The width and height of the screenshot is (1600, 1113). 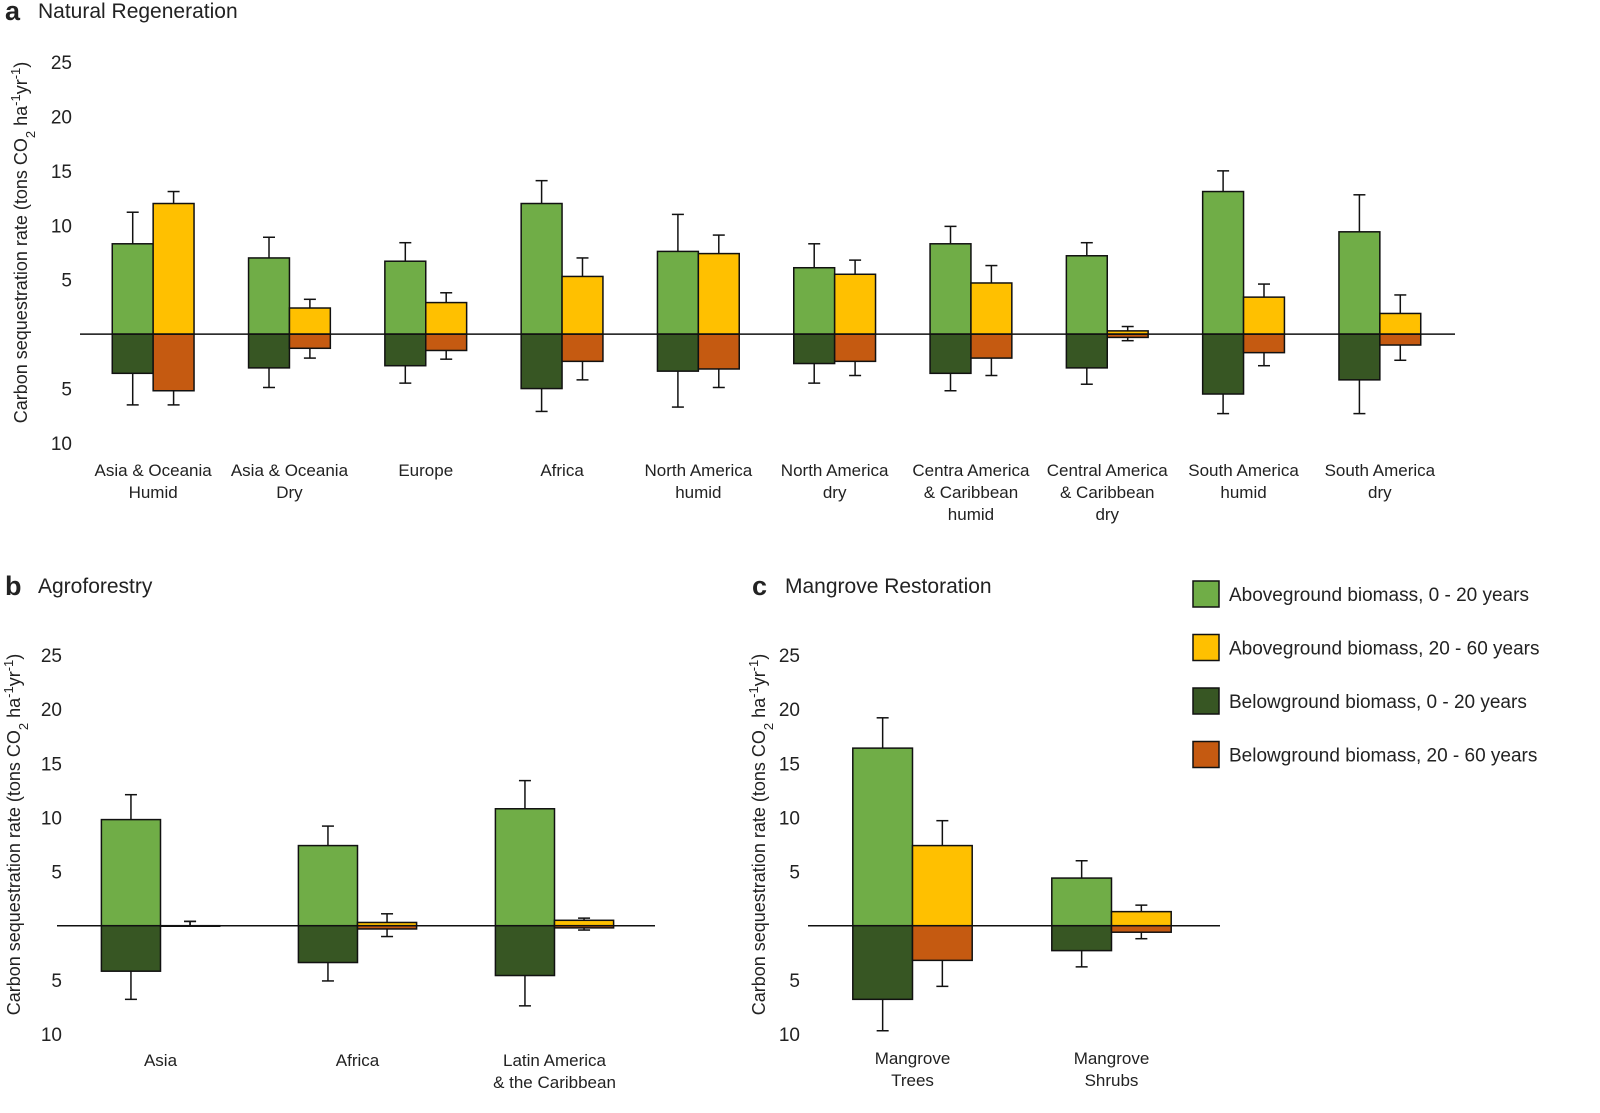 I want to click on x-tick-label: Central America, so click(x=1107, y=470).